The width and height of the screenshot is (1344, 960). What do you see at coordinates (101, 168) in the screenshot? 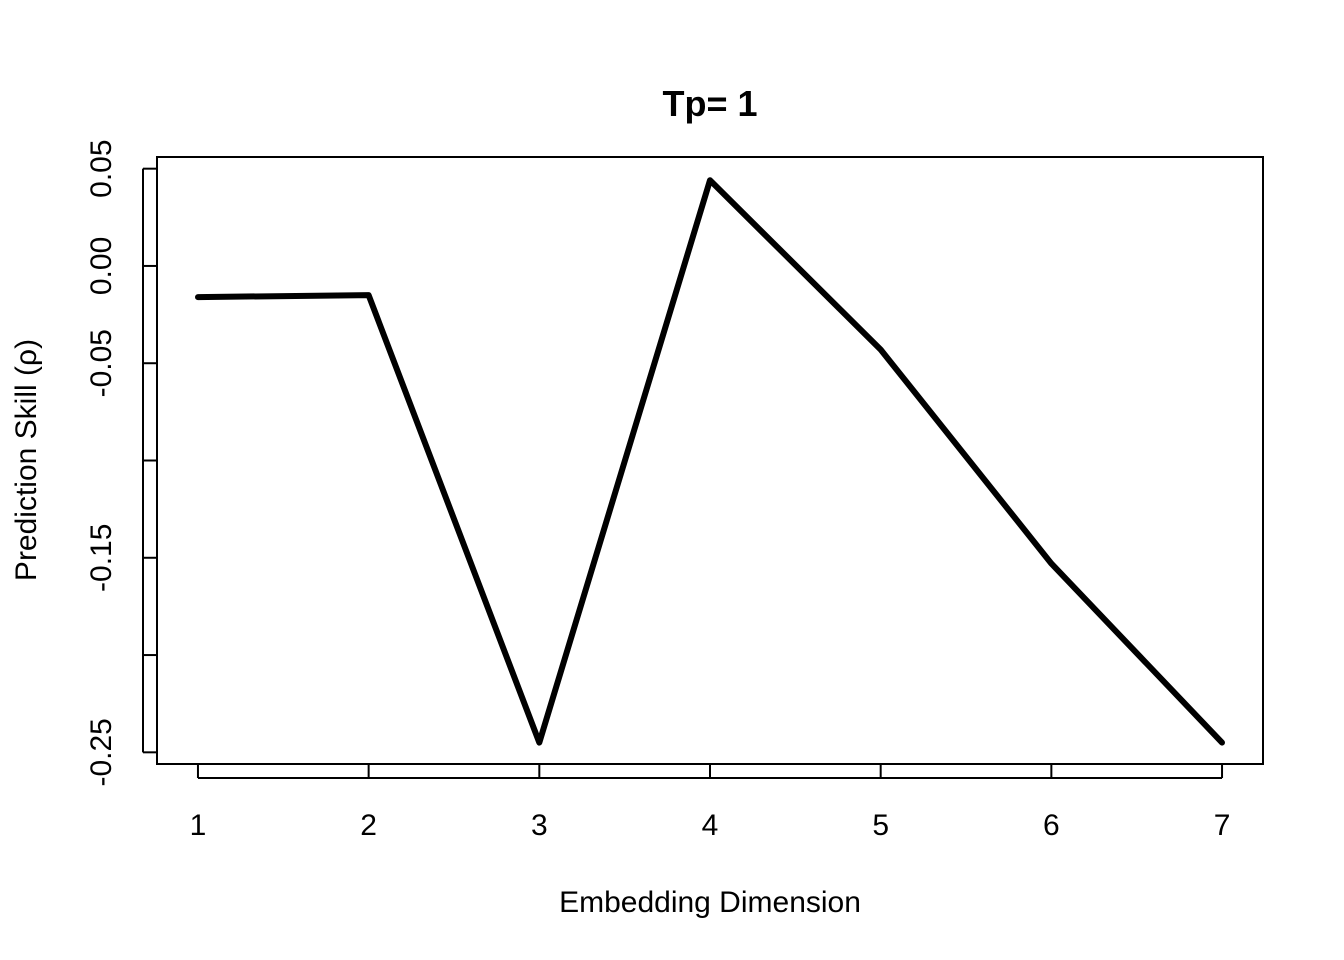
I see `y-tick-label: 0.05` at bounding box center [101, 168].